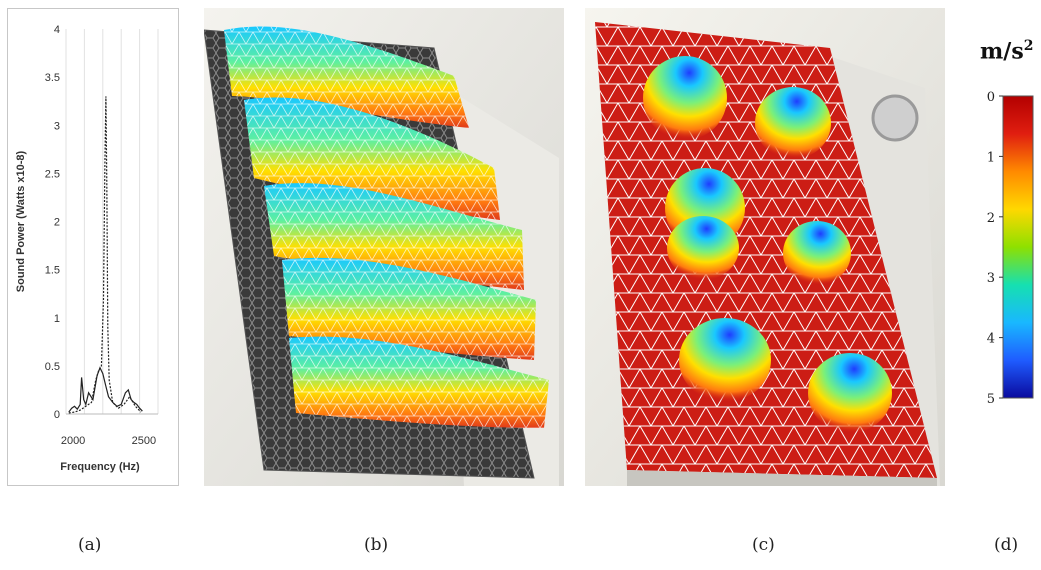 The width and height of the screenshot is (1041, 570). I want to click on caption-a: (a), so click(90, 545).